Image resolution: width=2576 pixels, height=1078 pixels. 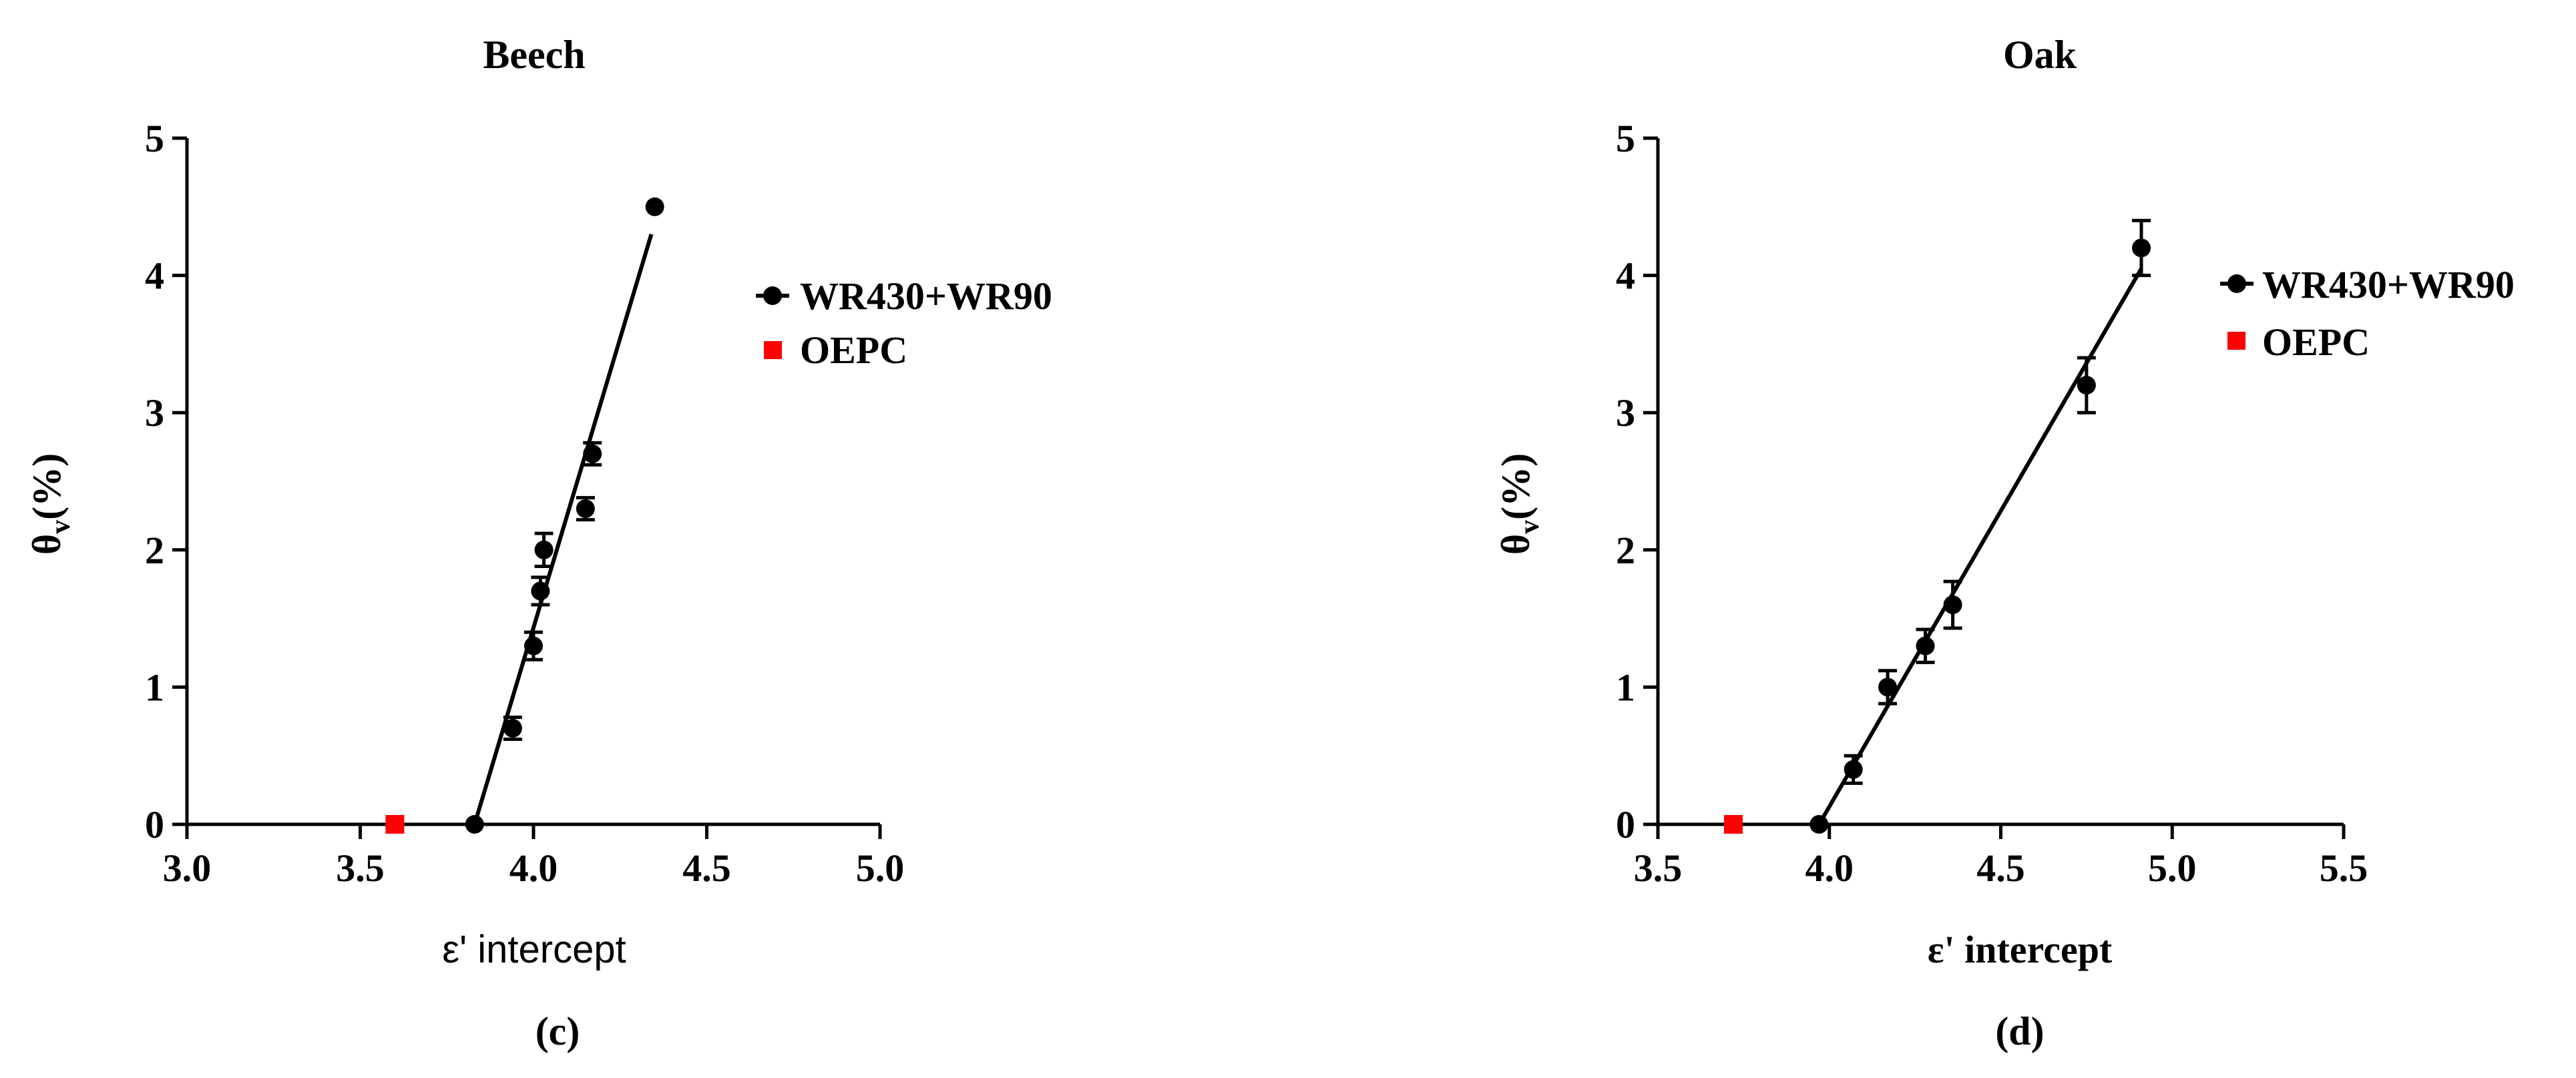 I want to click on chart-title: Oak, so click(x=2040, y=55).